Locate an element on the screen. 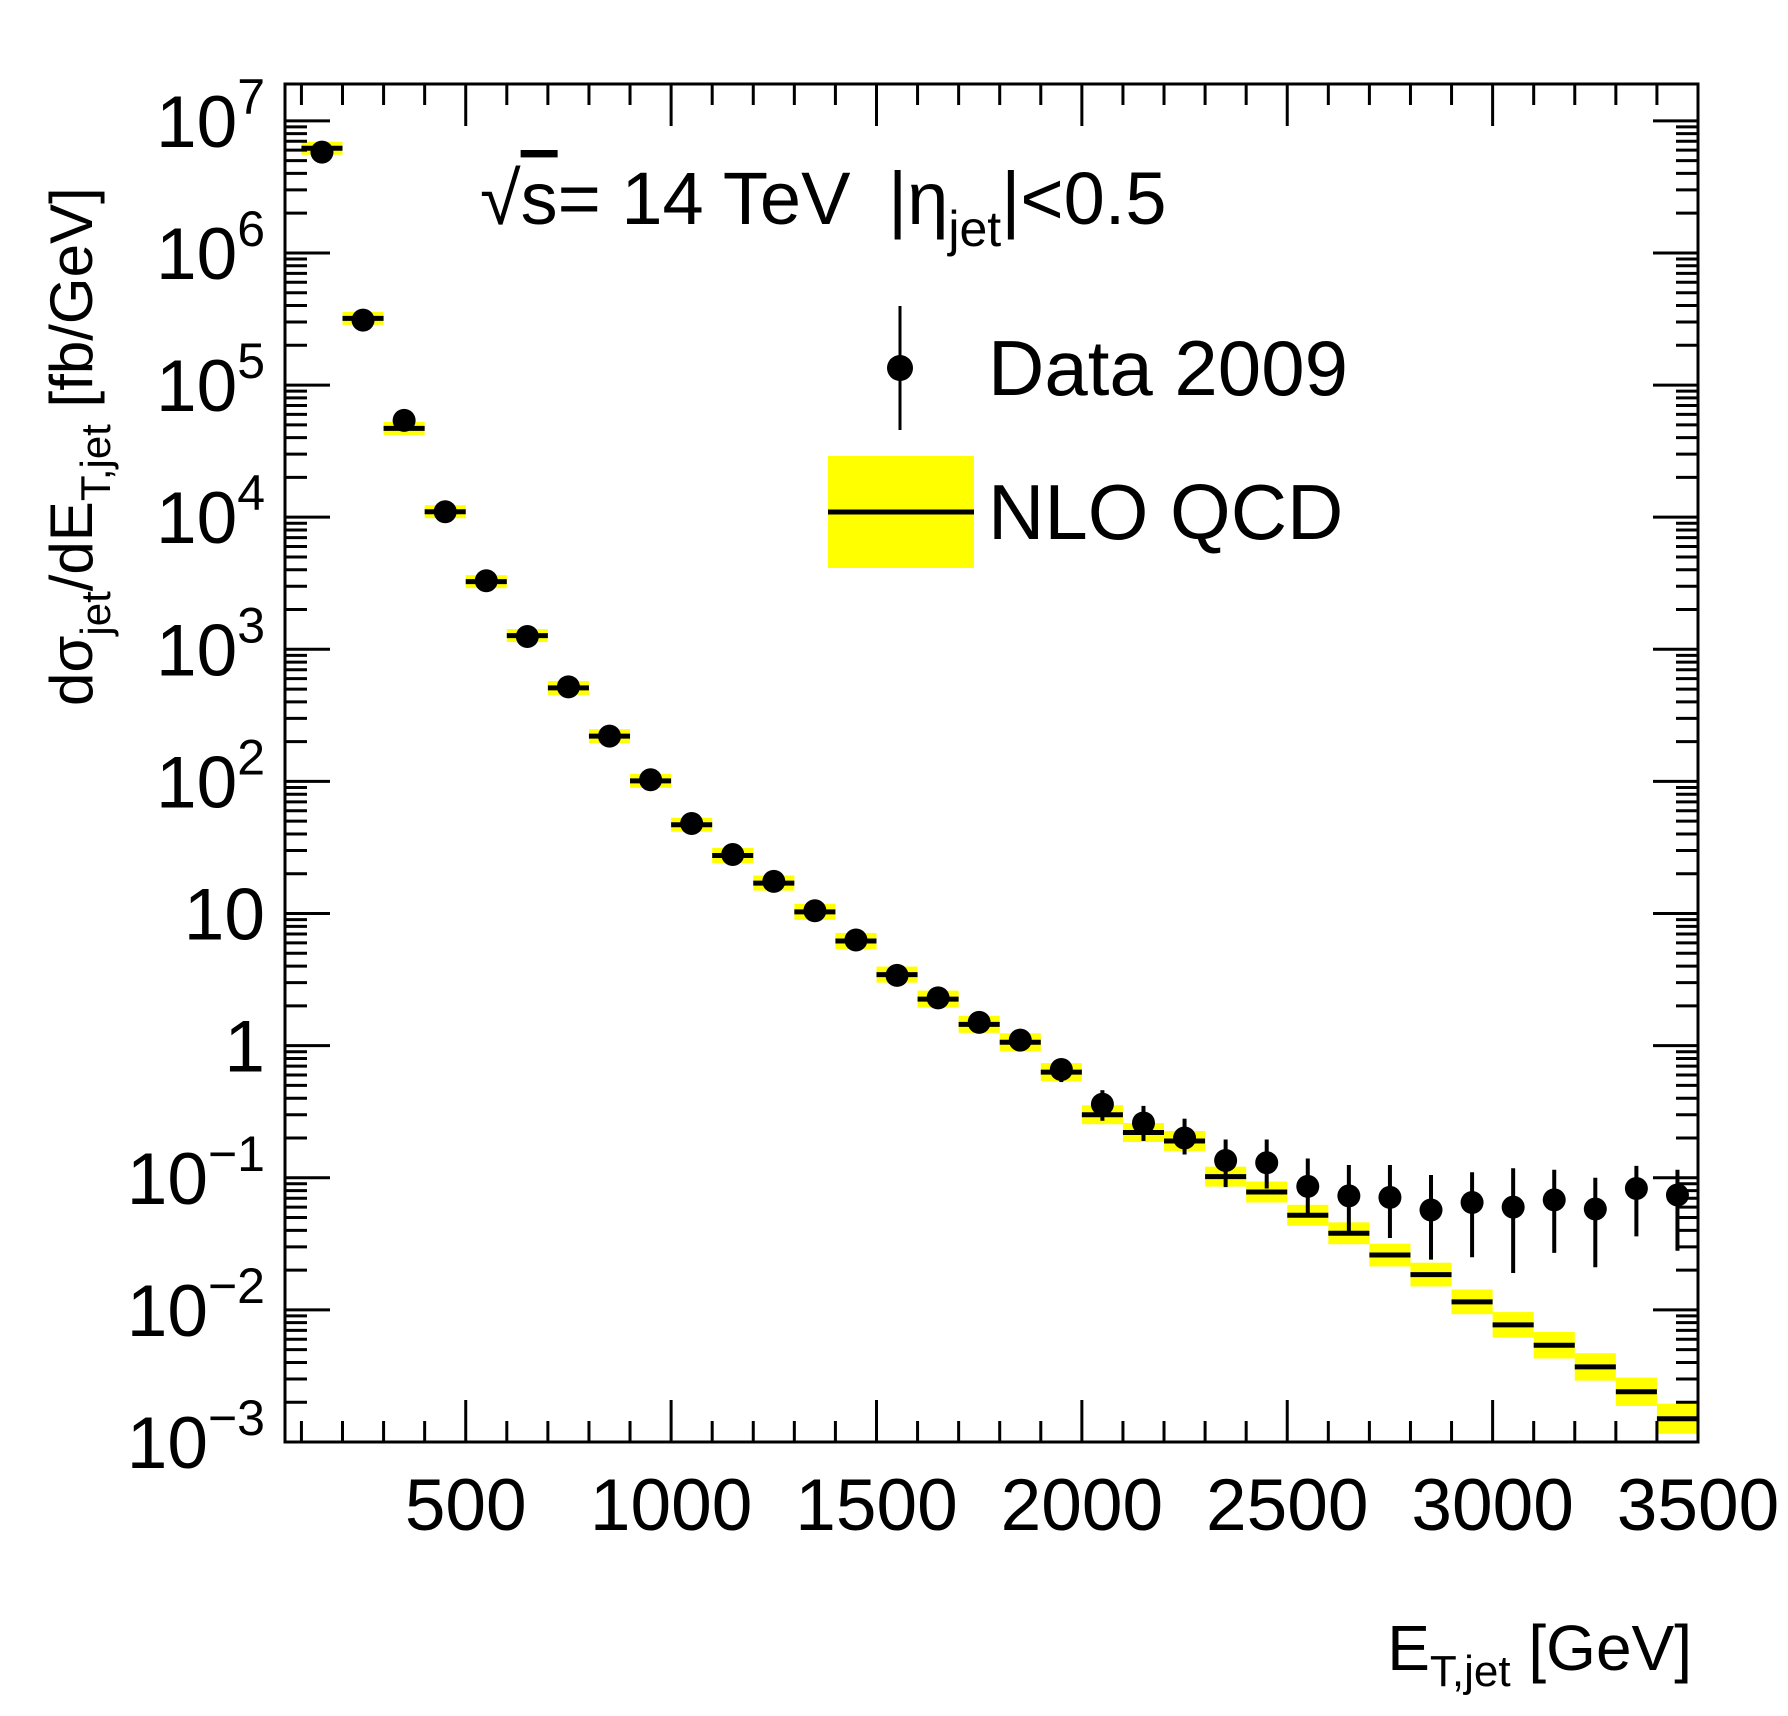 The image size is (1788, 1716). x-tick-label: 500 is located at coordinates (466, 1505).